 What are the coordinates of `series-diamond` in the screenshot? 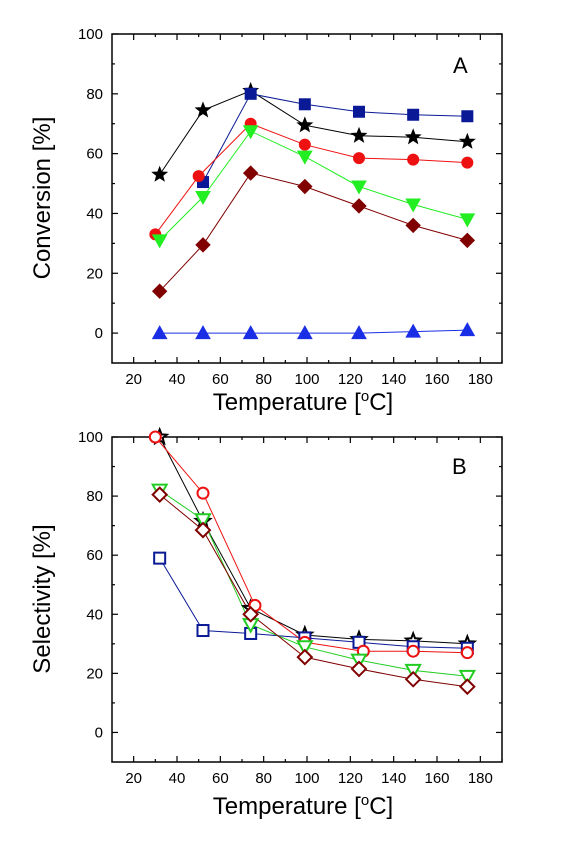 It's located at (313, 232).